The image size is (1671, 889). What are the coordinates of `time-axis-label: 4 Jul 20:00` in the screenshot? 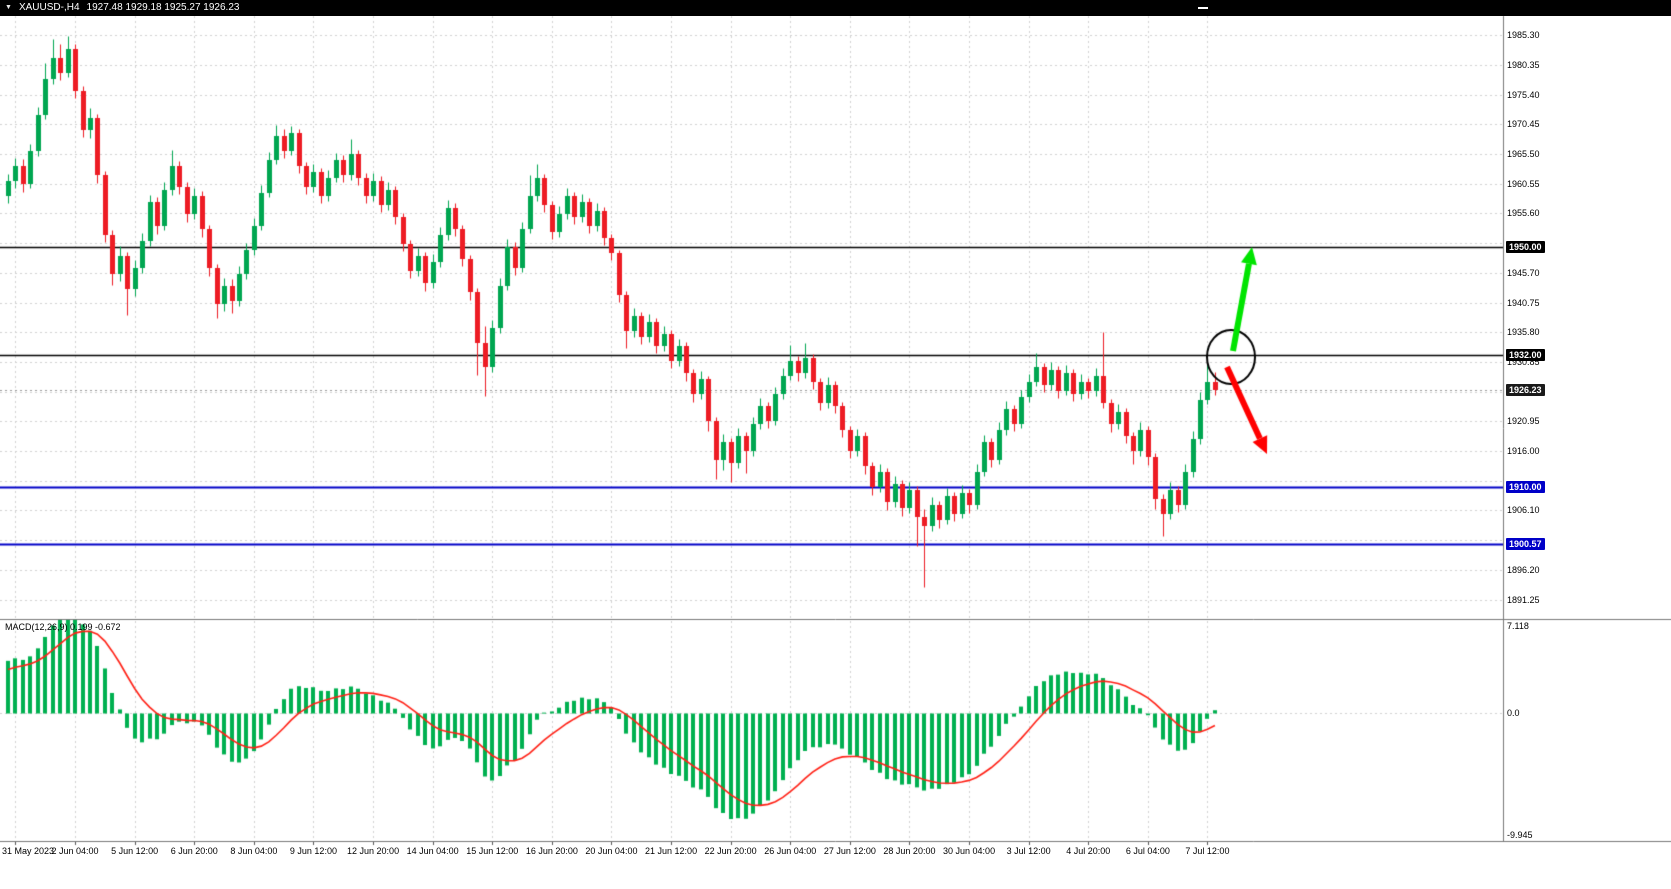 It's located at (1088, 851).